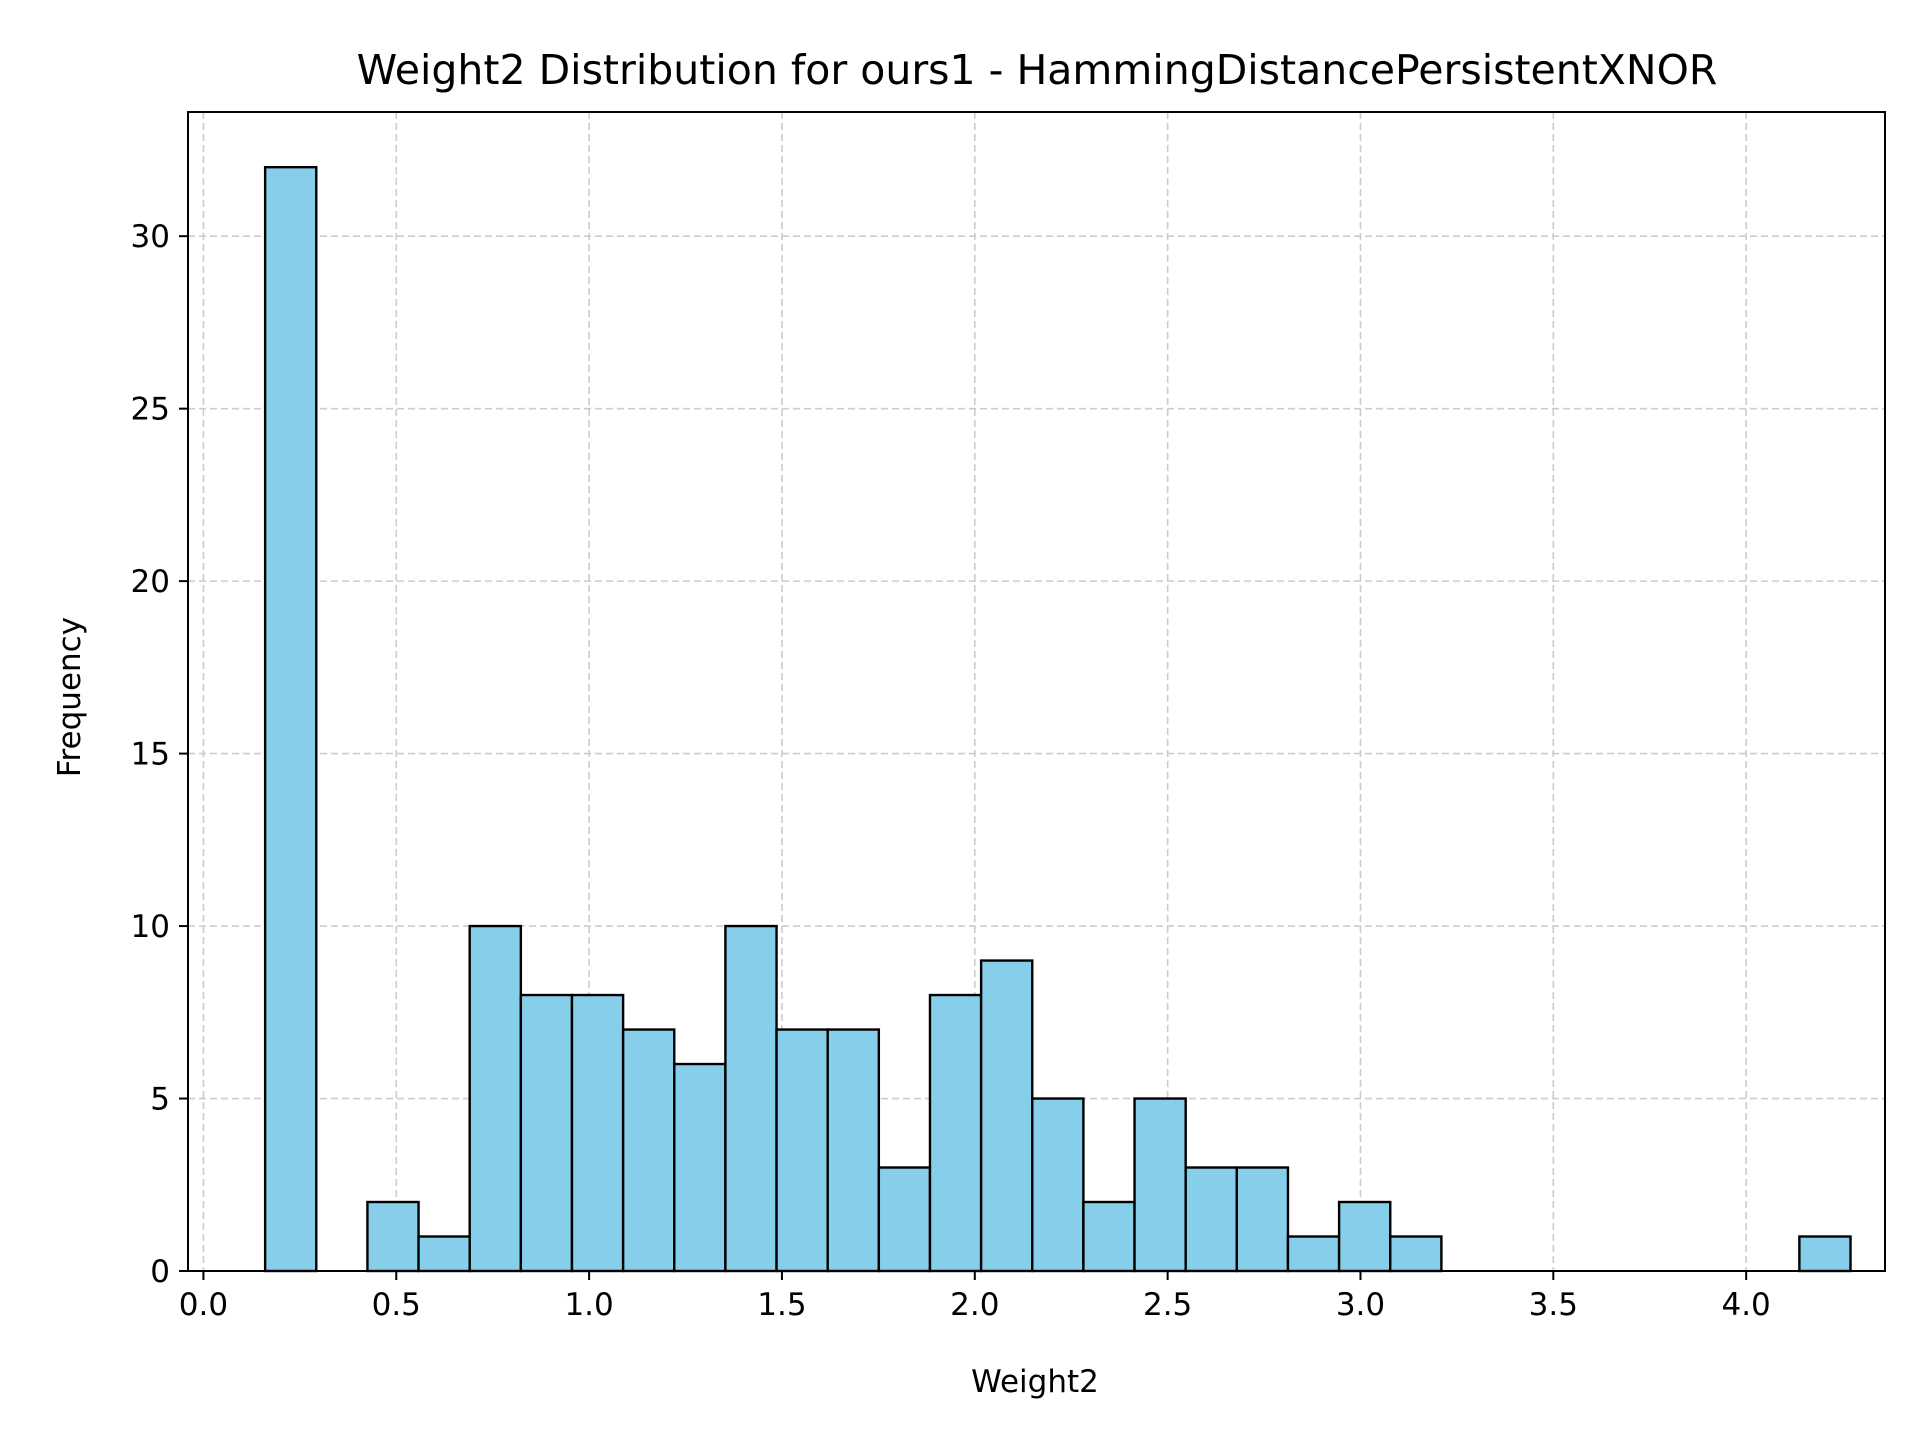 This screenshot has width=1920, height=1440. What do you see at coordinates (150, 410) in the screenshot?
I see `y-tick-label-5: 25` at bounding box center [150, 410].